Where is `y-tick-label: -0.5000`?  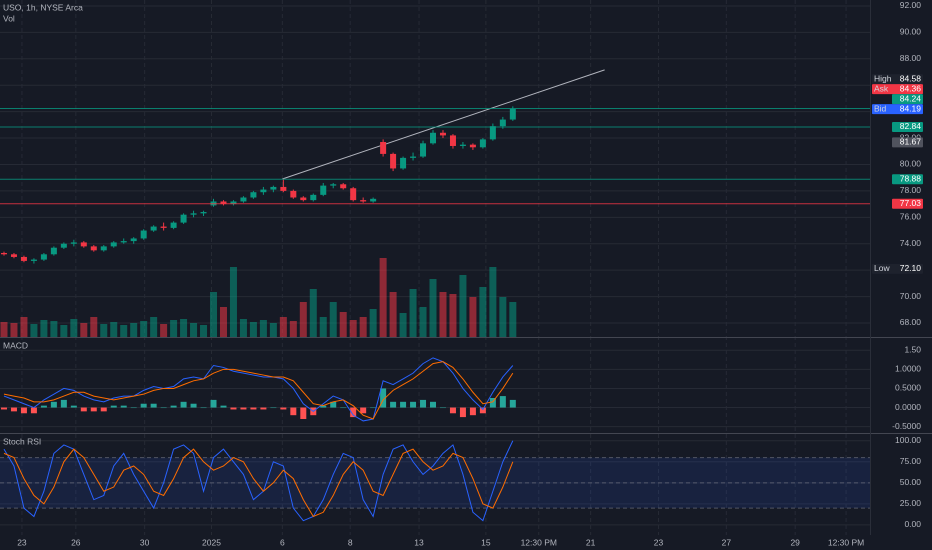 y-tick-label: -0.5000 is located at coordinates (906, 426).